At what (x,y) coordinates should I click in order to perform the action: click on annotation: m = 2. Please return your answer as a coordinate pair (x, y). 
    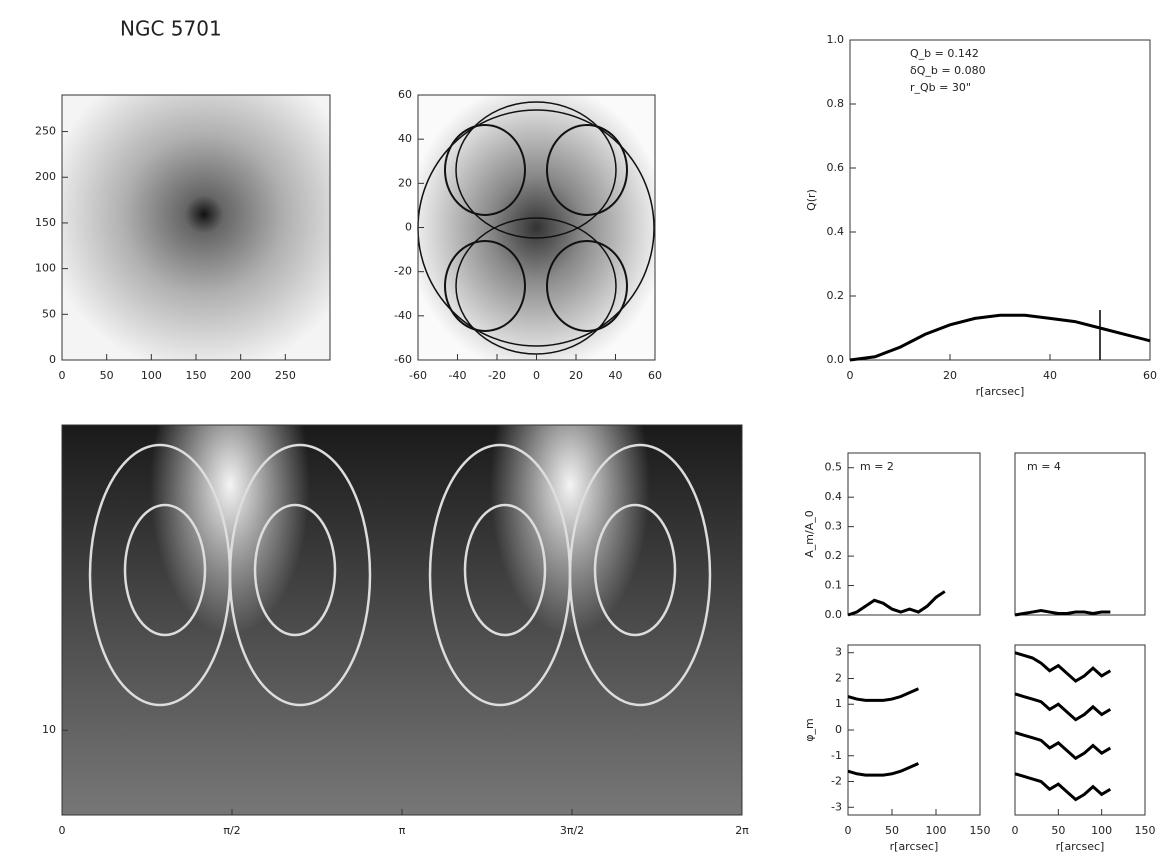
    Looking at the image, I should click on (877, 466).